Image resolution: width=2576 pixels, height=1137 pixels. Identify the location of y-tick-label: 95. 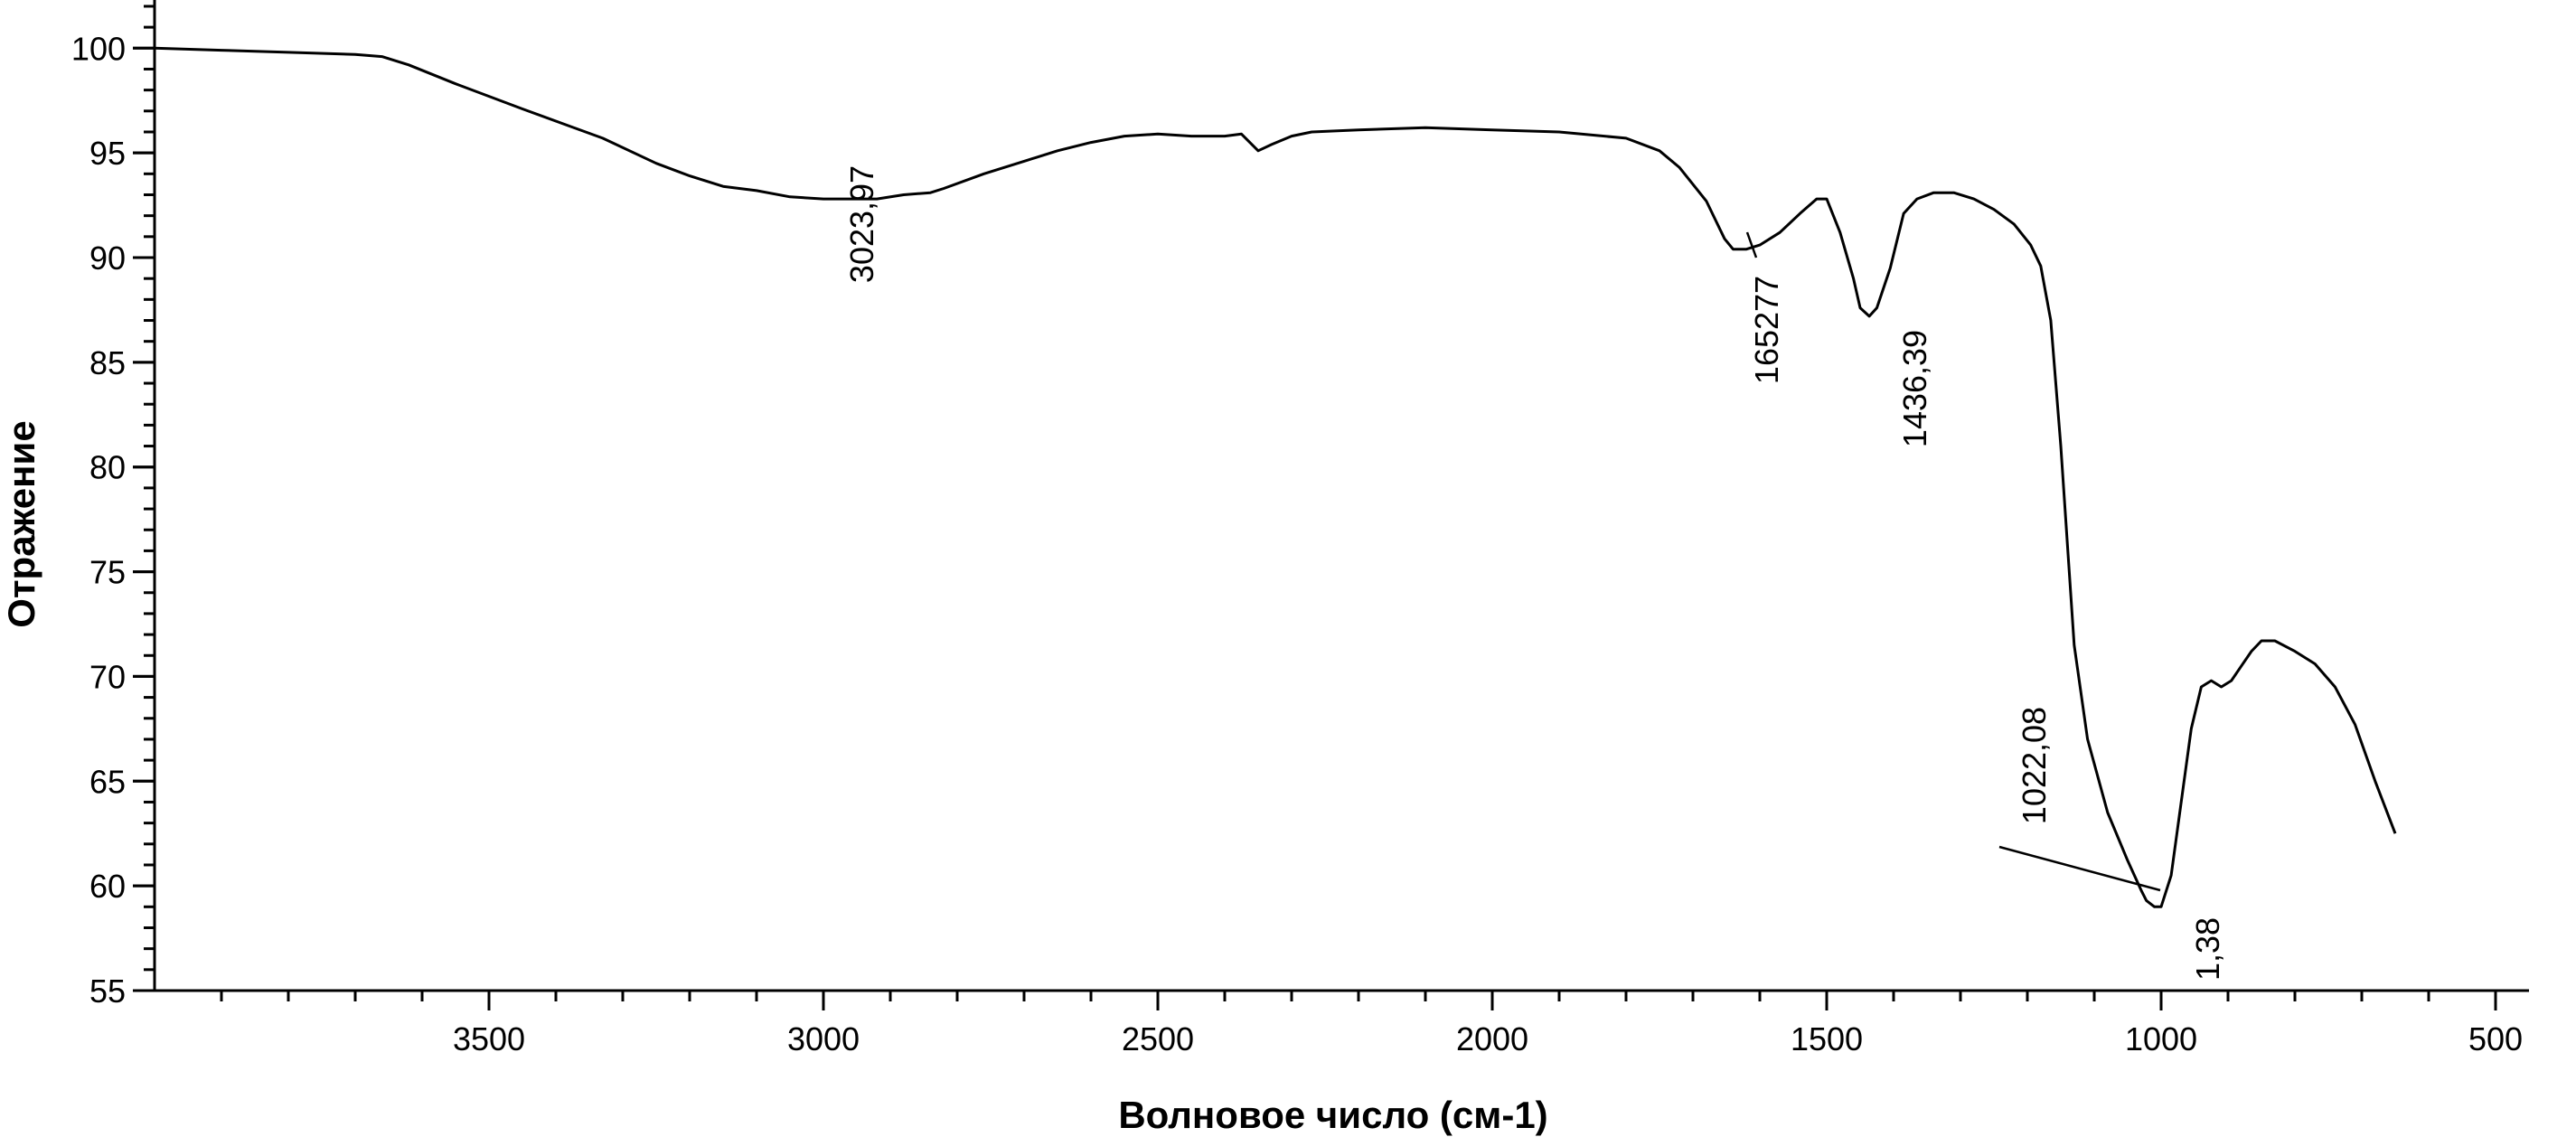
(107, 153).